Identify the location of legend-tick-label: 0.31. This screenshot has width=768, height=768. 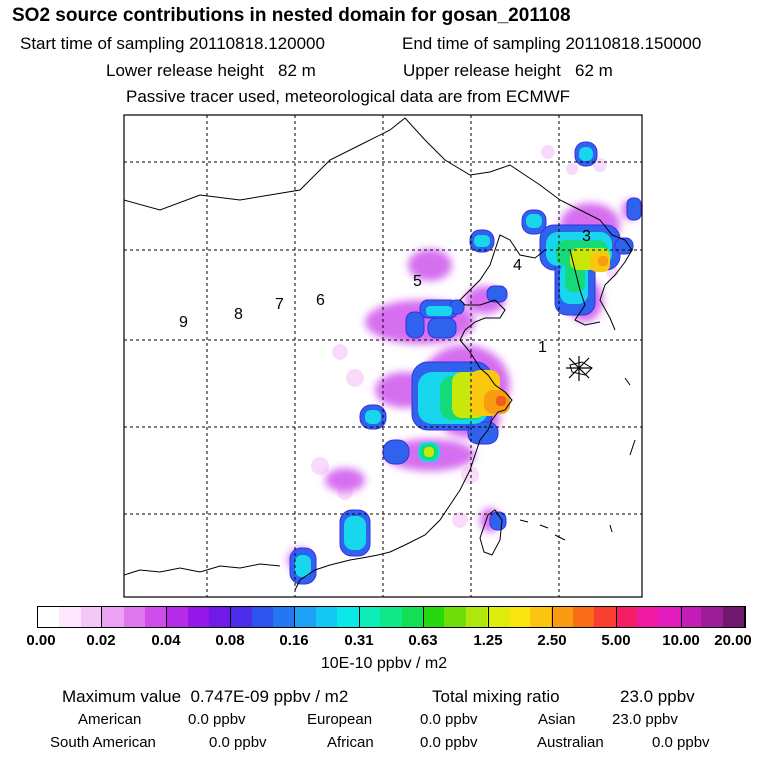
(359, 640).